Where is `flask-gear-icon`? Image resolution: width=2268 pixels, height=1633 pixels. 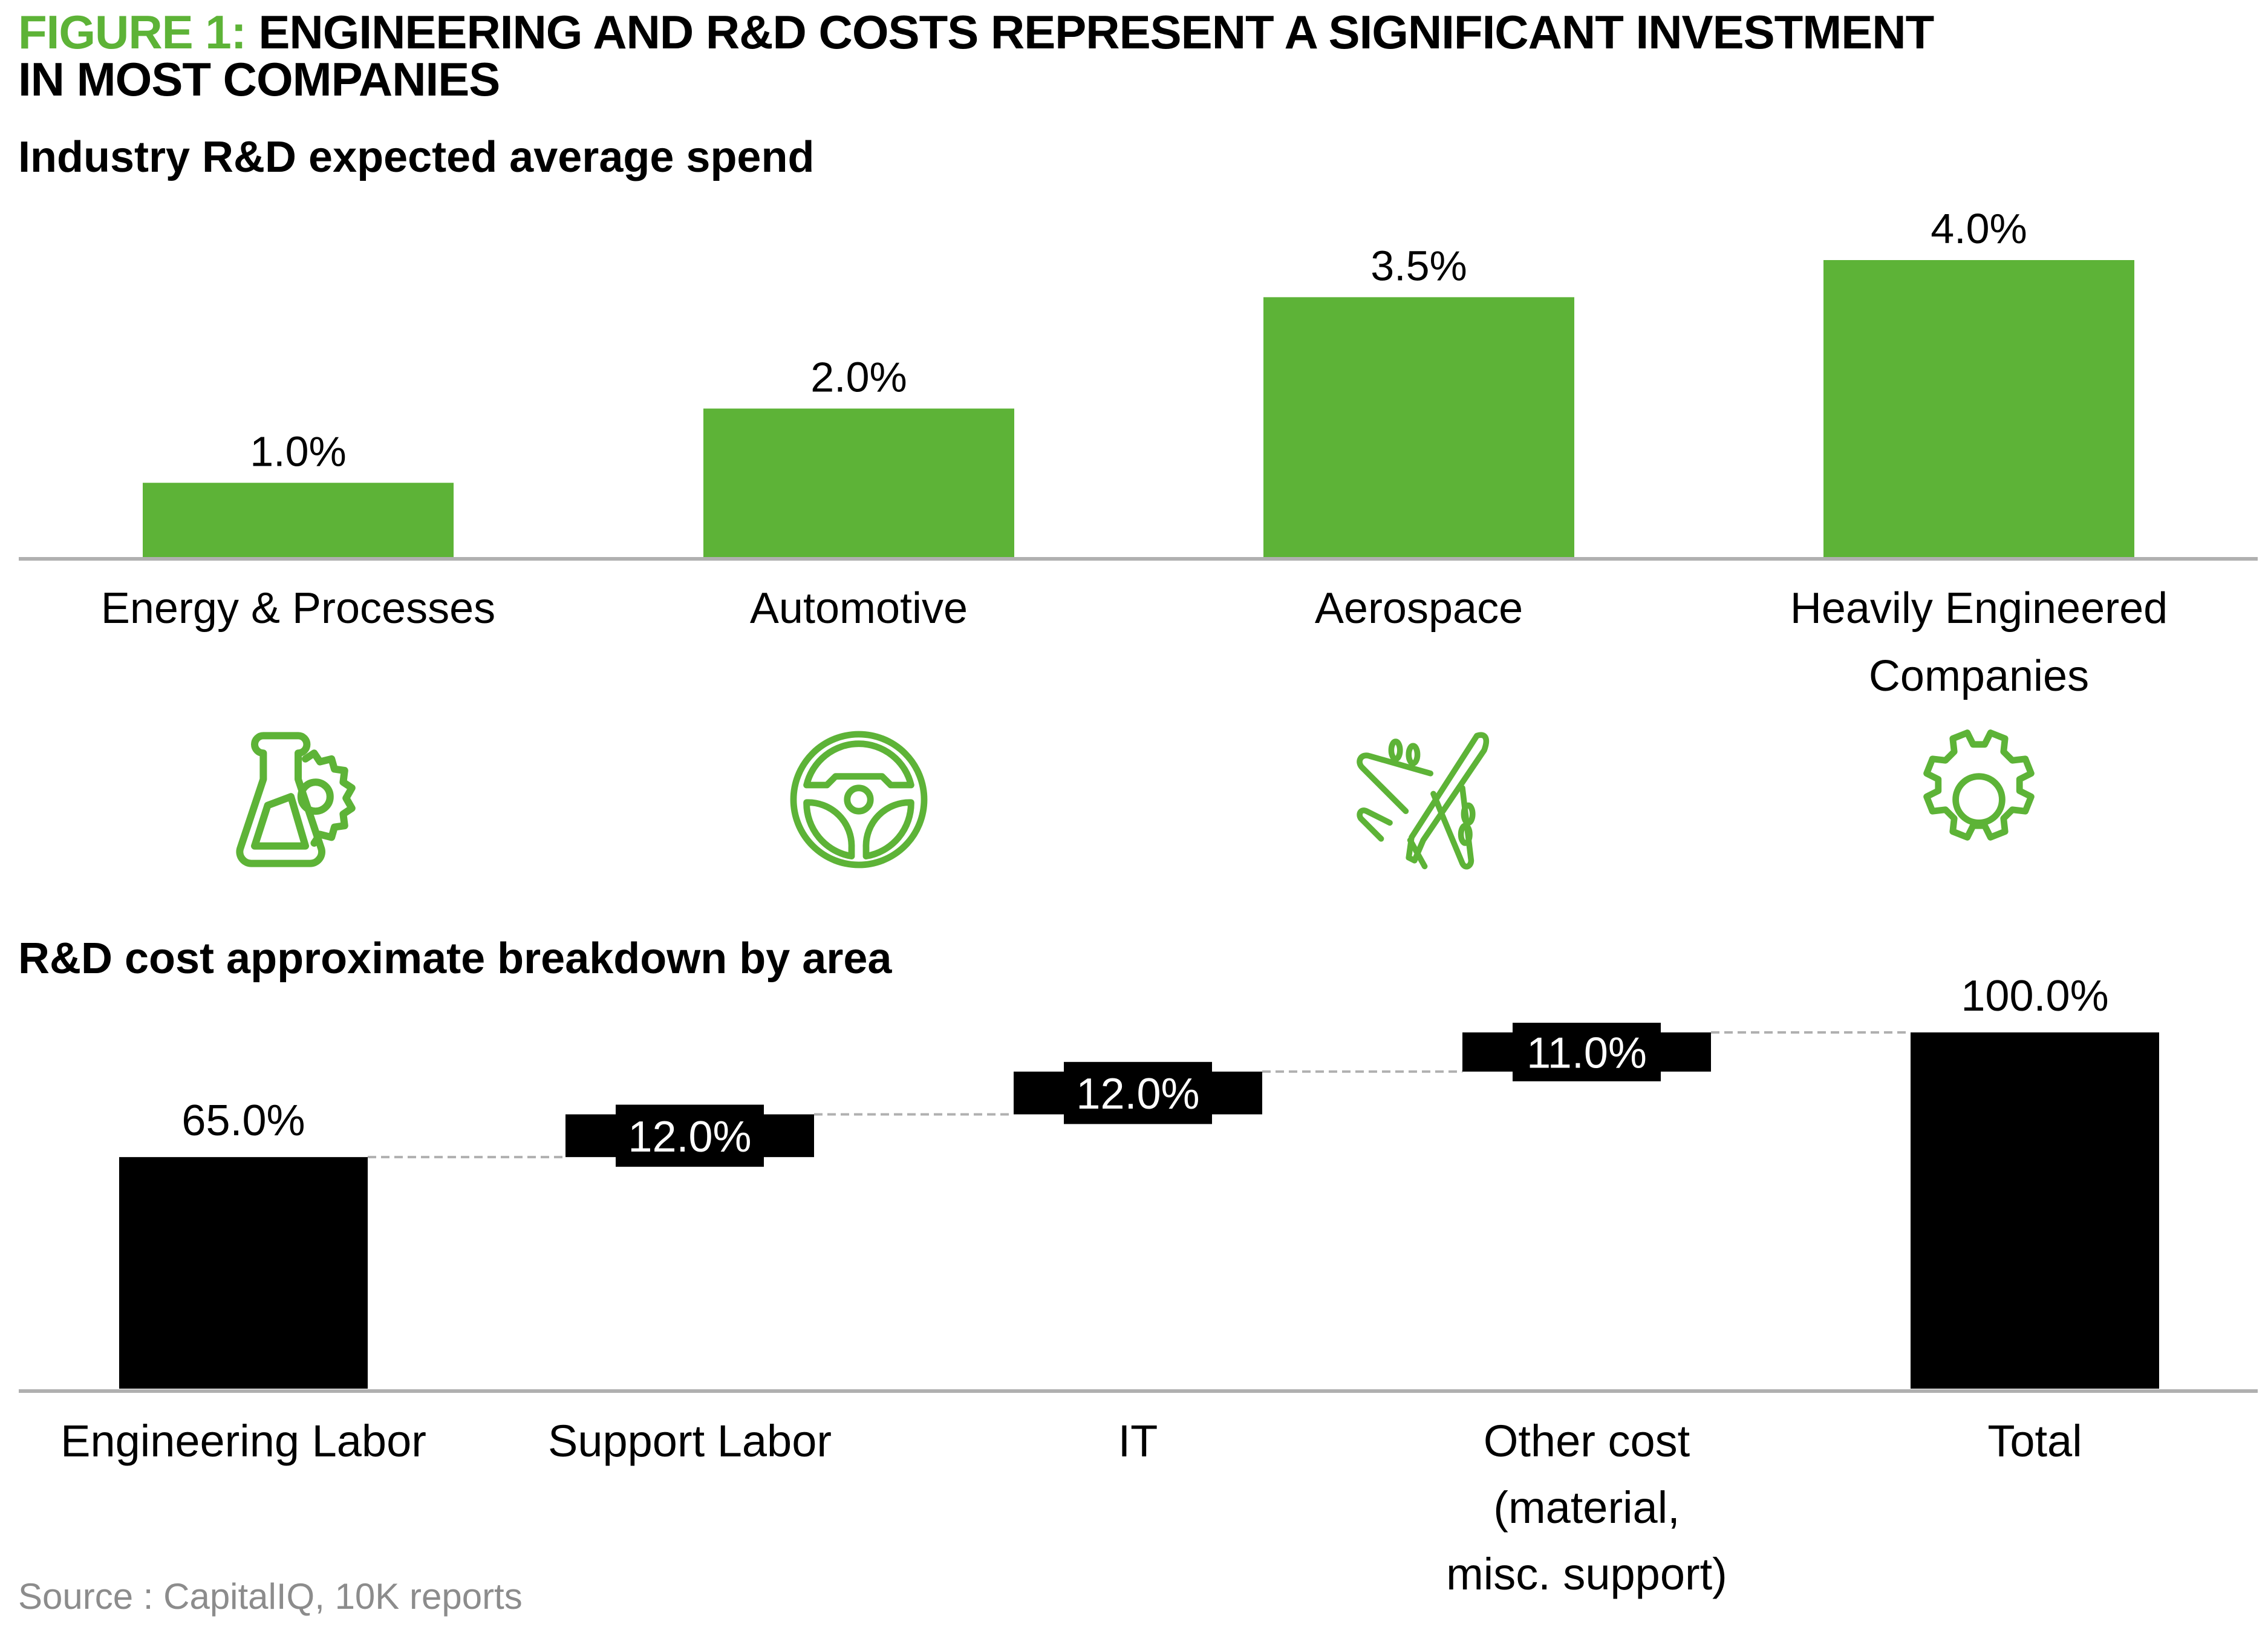 flask-gear-icon is located at coordinates (295, 799).